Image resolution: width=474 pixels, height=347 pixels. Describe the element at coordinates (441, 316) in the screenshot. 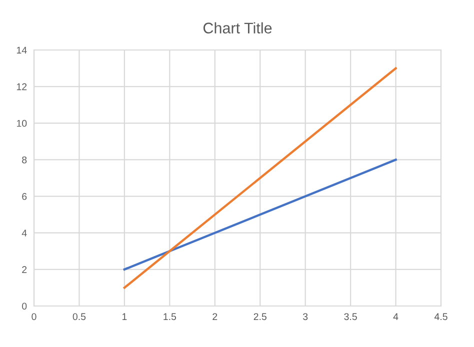

I see `x-tick-label: 4.5` at that location.